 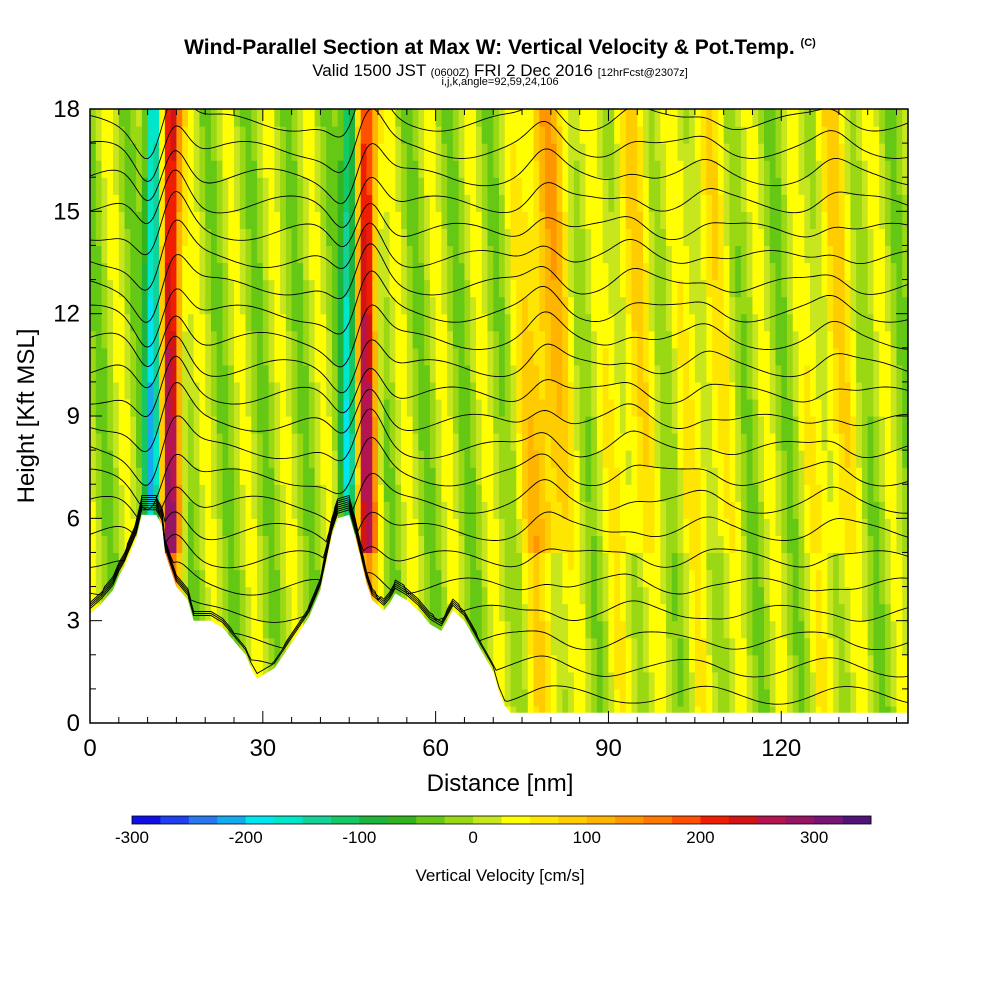 I want to click on x-tick-label: 30, so click(x=262, y=748).